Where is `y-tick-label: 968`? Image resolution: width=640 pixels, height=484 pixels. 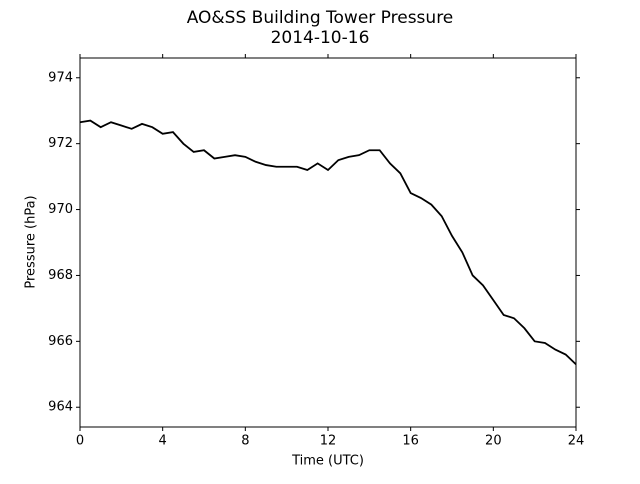 y-tick-label: 968 is located at coordinates (60, 275).